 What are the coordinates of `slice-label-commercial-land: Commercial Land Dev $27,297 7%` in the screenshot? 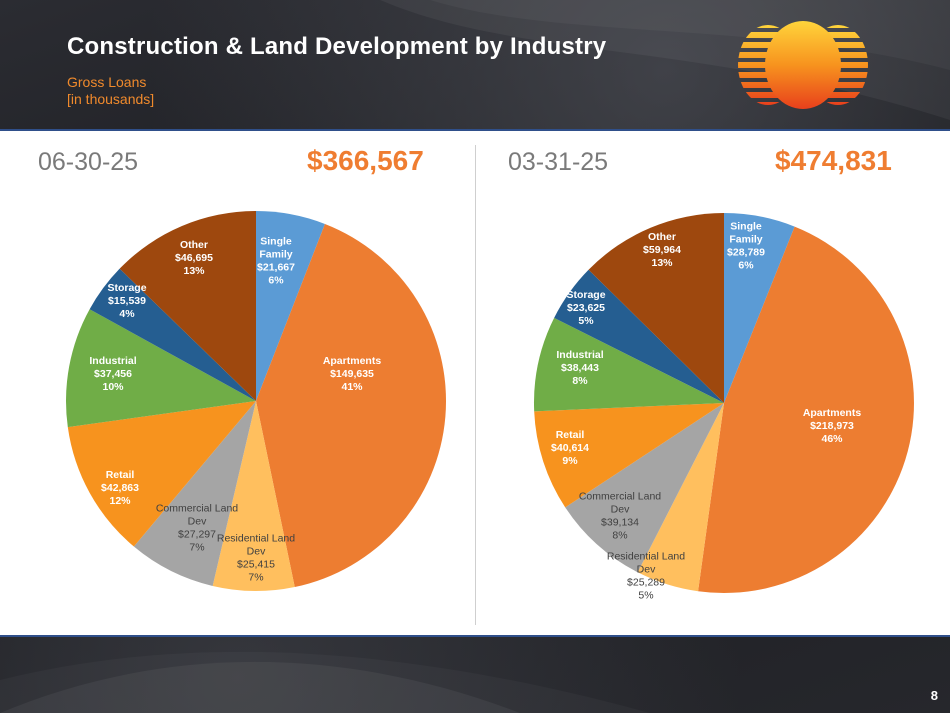 It's located at (197, 528).